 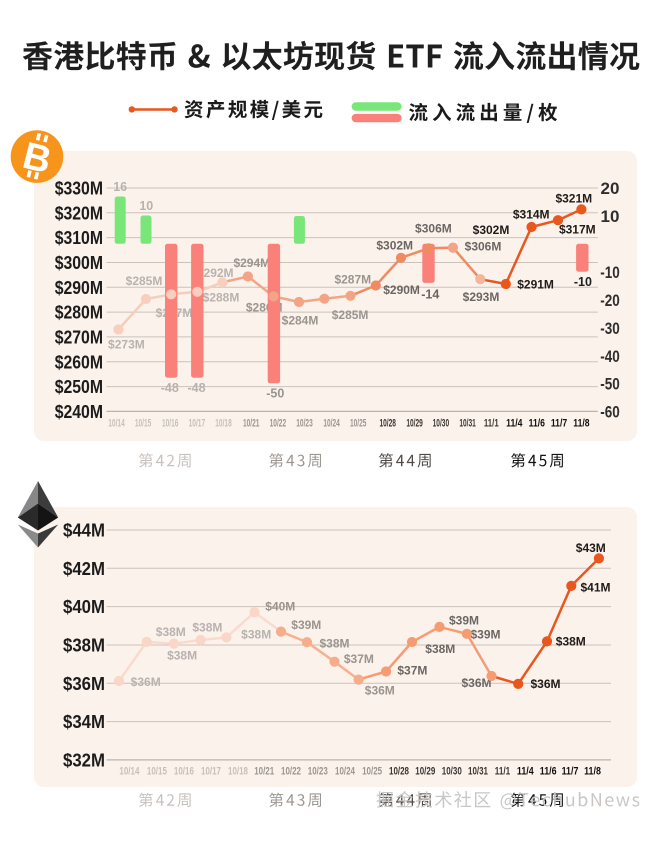 What do you see at coordinates (79, 312) in the screenshot?
I see `svg-text: $280M` at bounding box center [79, 312].